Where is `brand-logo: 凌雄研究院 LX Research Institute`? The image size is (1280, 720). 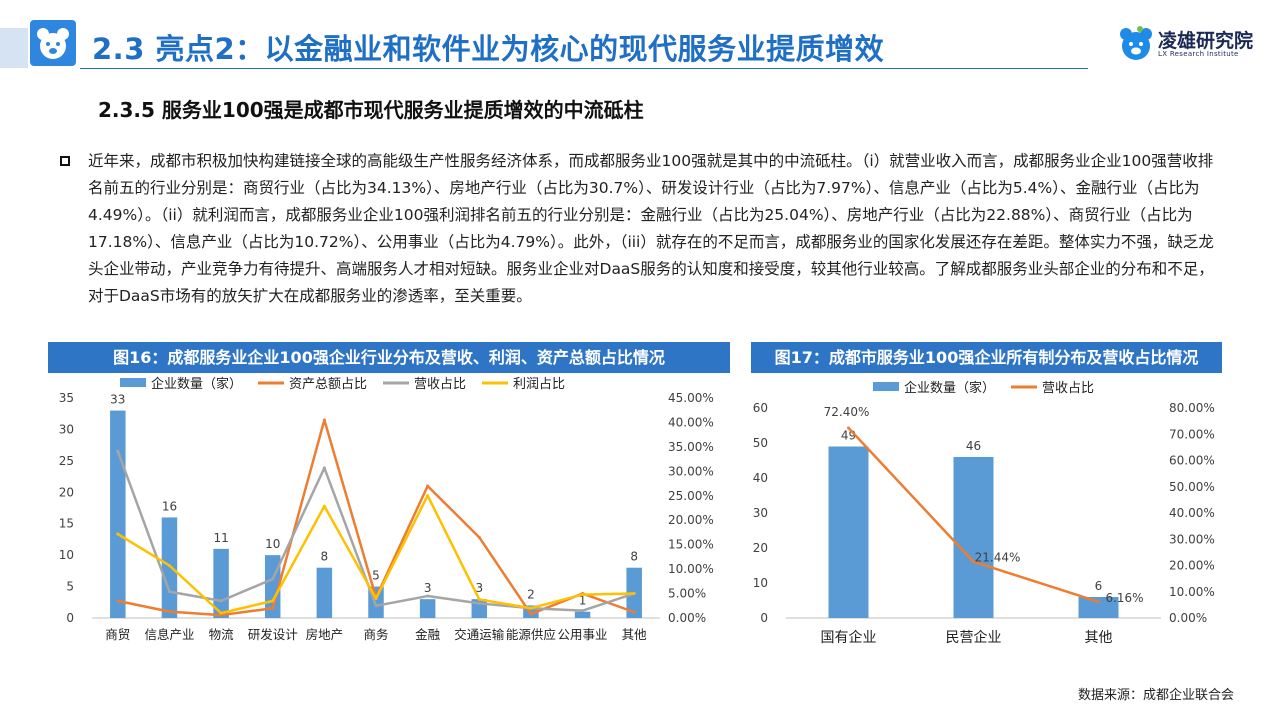 brand-logo: 凌雄研究院 LX Research Institute is located at coordinates (1193, 44).